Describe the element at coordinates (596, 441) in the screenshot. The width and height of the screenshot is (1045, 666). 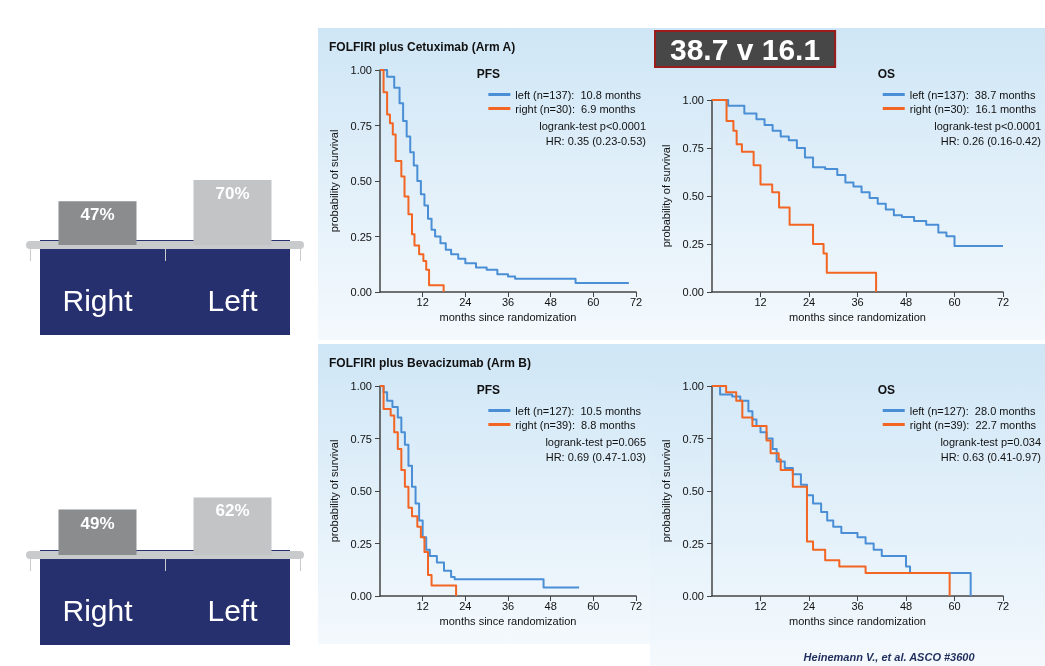
I see `annotation: logrank-test p=0.065` at that location.